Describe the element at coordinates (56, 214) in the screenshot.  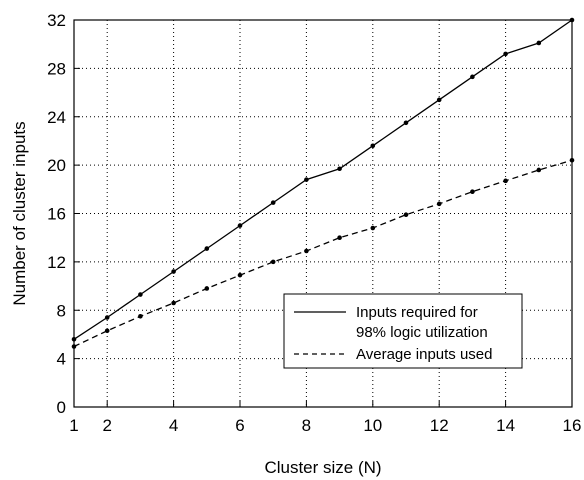
I see `y-tick-label: 16` at that location.